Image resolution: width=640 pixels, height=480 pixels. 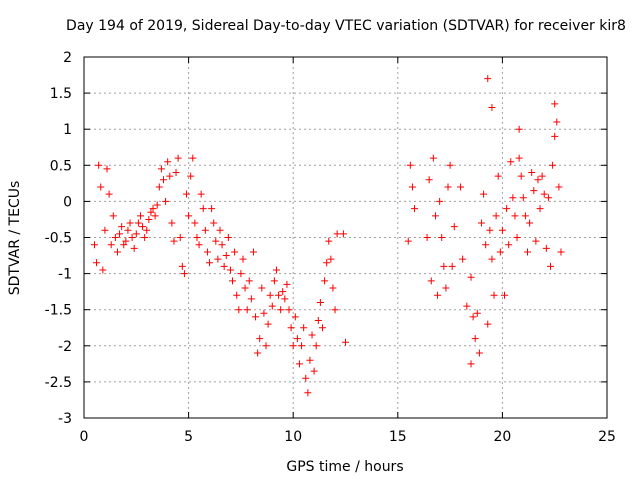 What do you see at coordinates (502, 437) in the screenshot?
I see `x-tick-label: 20` at bounding box center [502, 437].